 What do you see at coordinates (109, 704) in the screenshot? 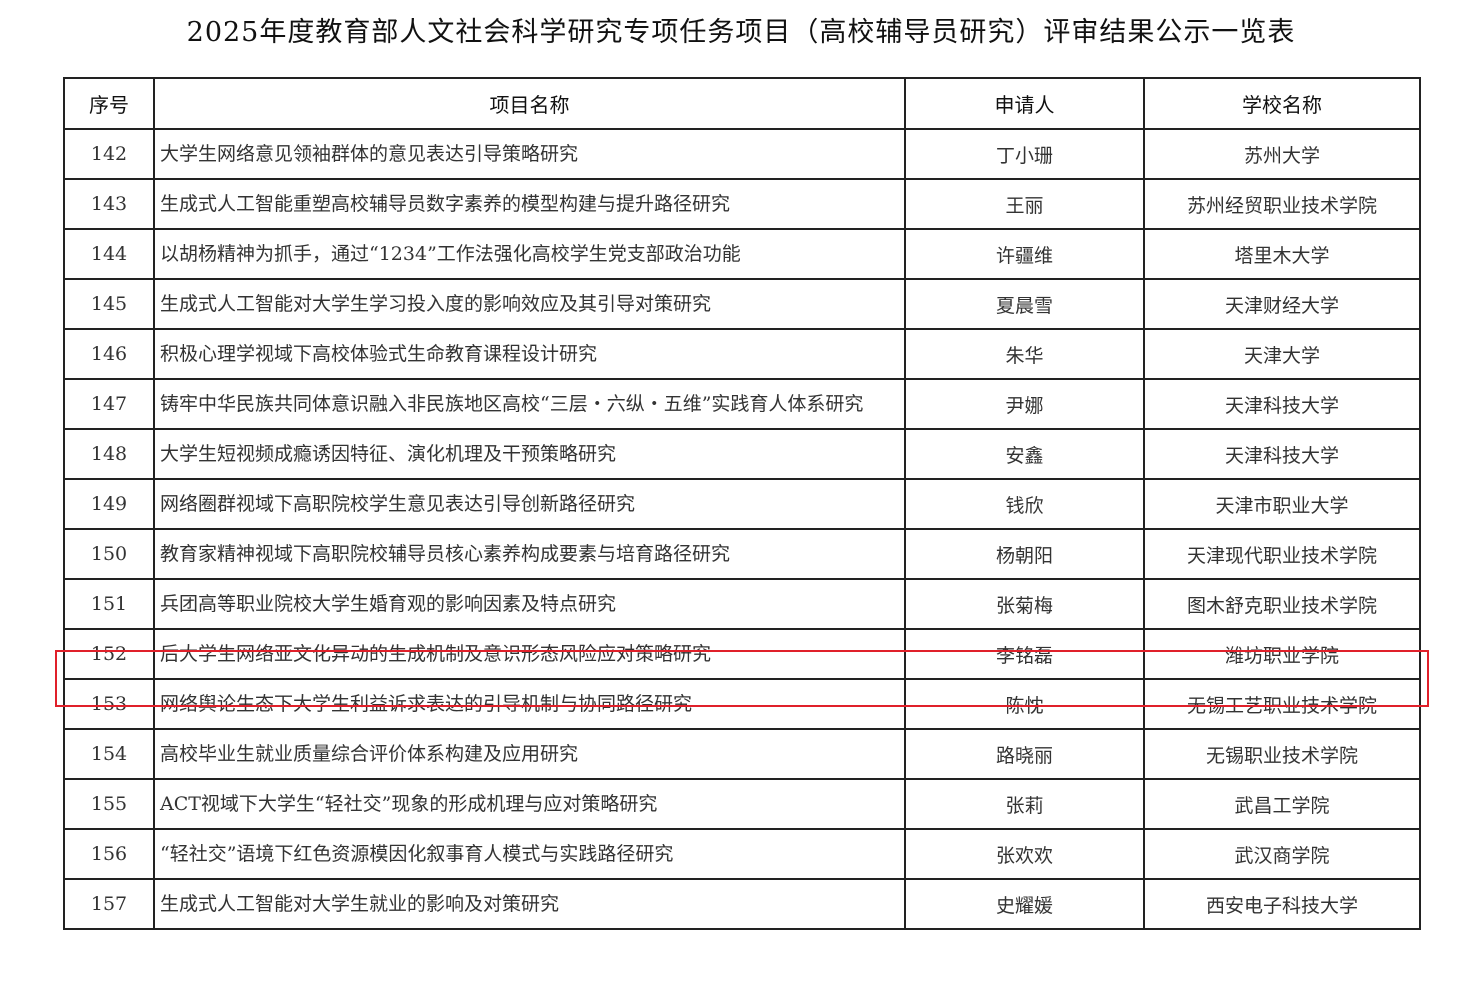
I see `row-index: 153` at bounding box center [109, 704].